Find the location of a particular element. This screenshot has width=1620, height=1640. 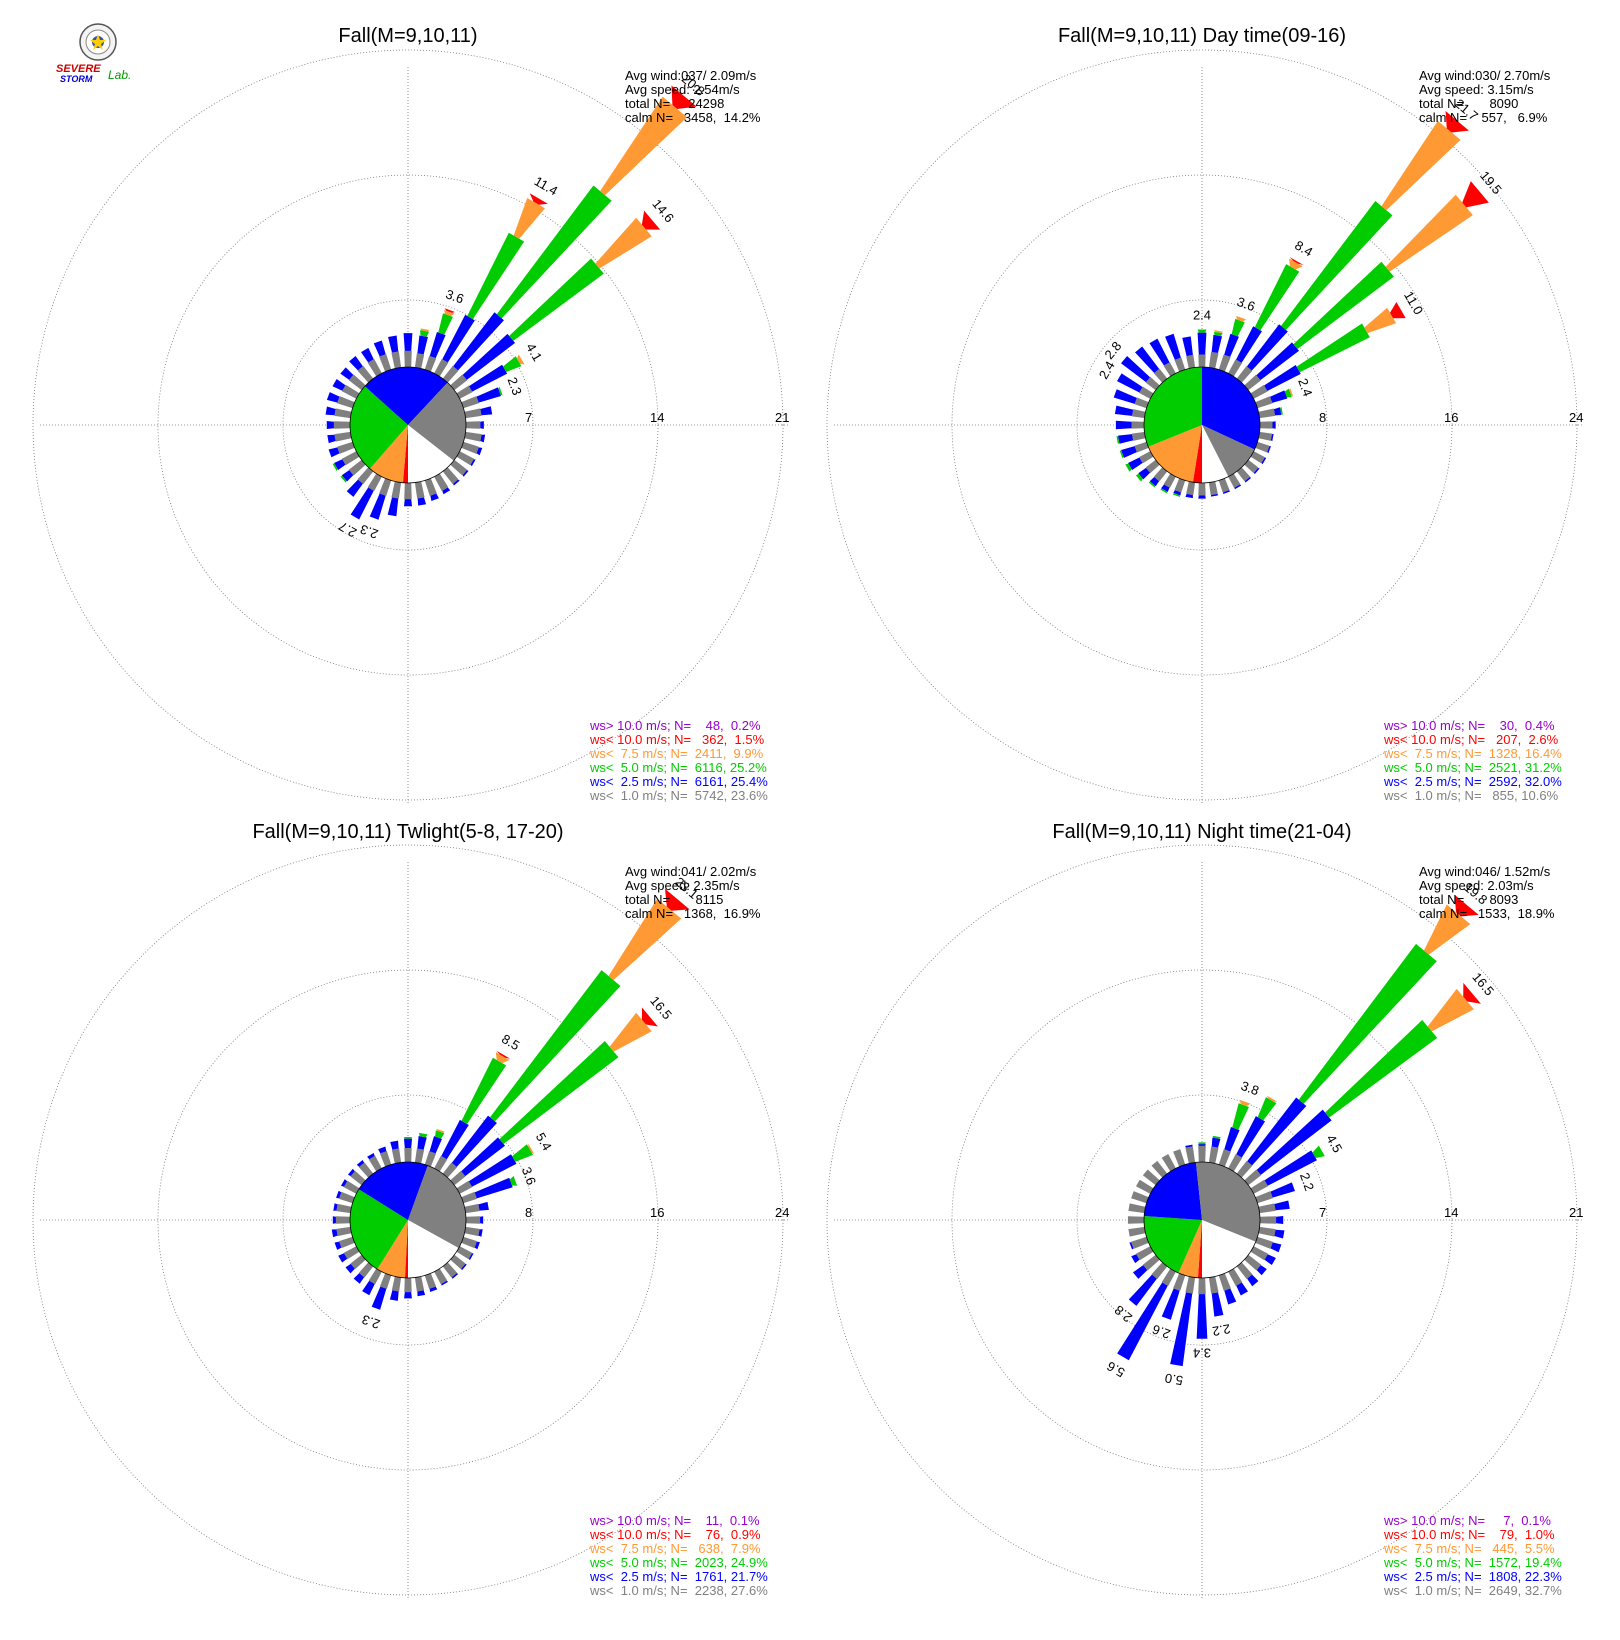

pie-outline is located at coordinates (1202, 425).